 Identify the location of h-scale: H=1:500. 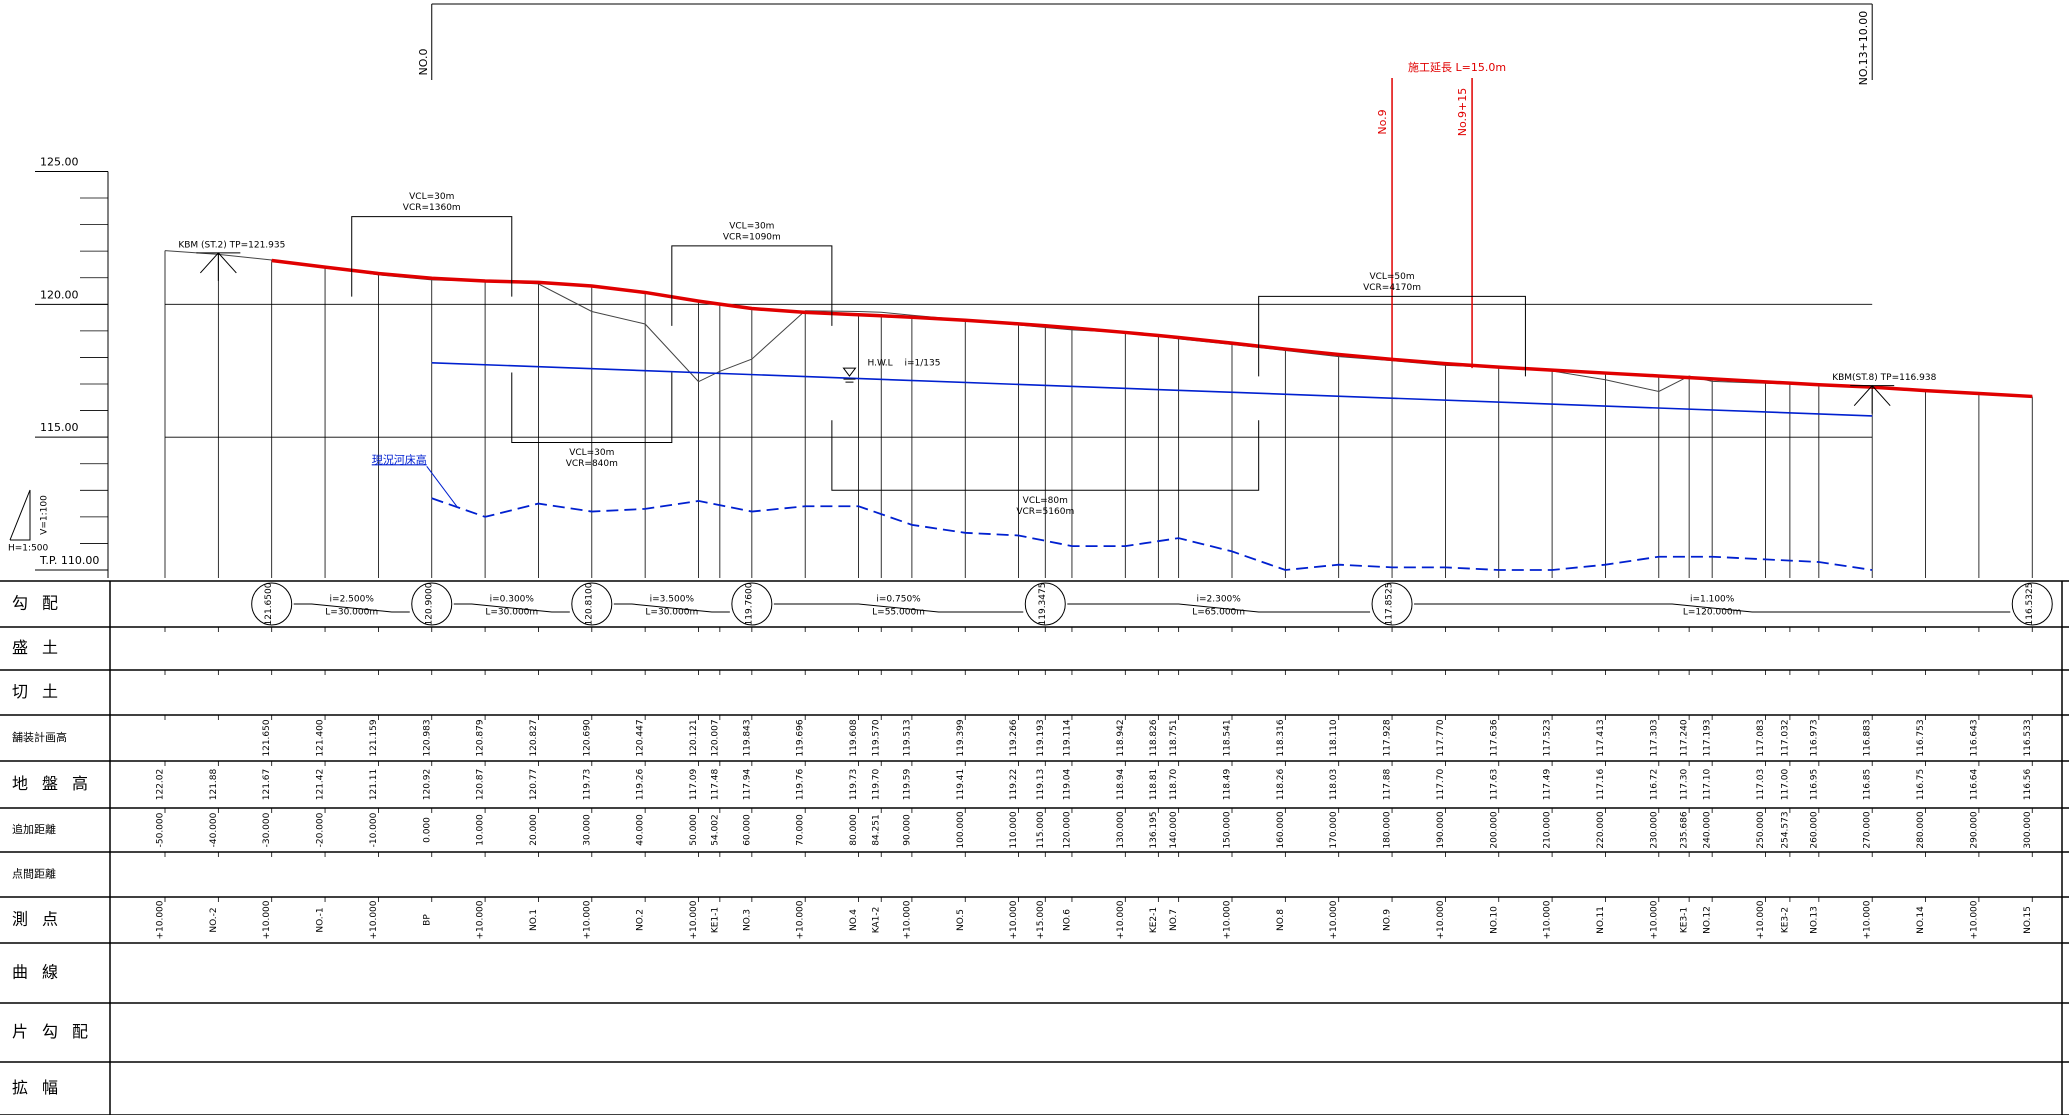
(28, 549).